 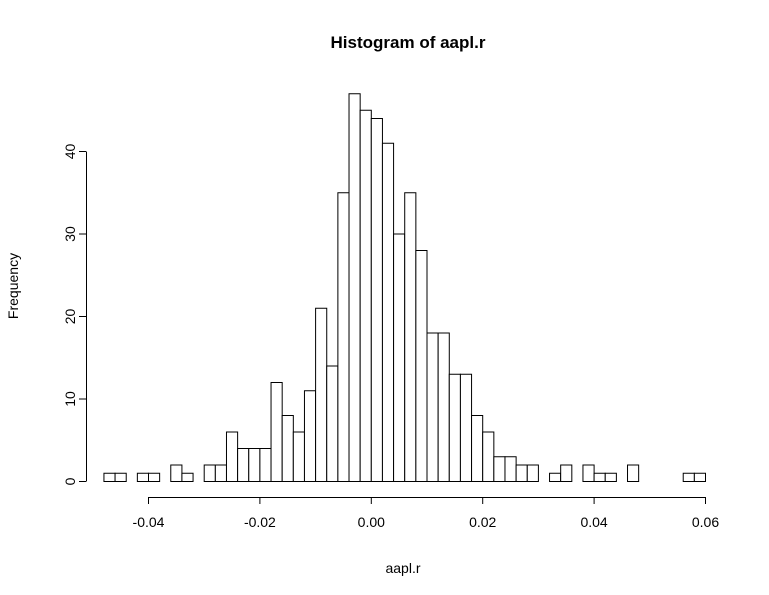 What do you see at coordinates (70, 481) in the screenshot?
I see `y-tick-label: 0` at bounding box center [70, 481].